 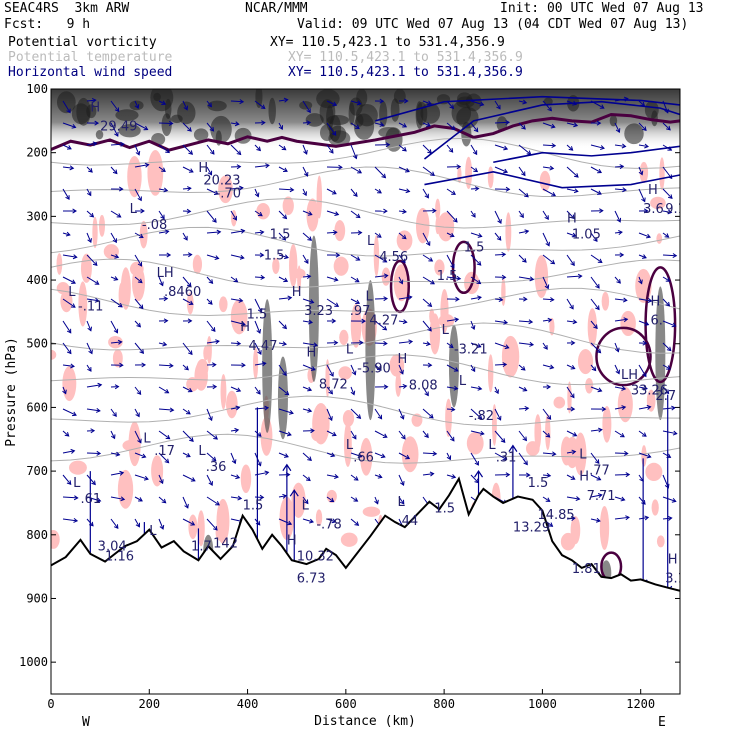 What do you see at coordinates (662, 722) in the screenshot?
I see `east-label: E` at bounding box center [662, 722].